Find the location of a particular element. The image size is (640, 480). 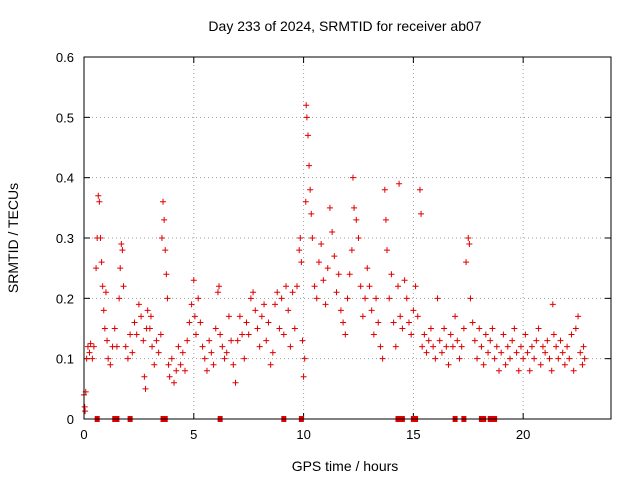

y-tick-label: 0.1 is located at coordinates (65, 359).